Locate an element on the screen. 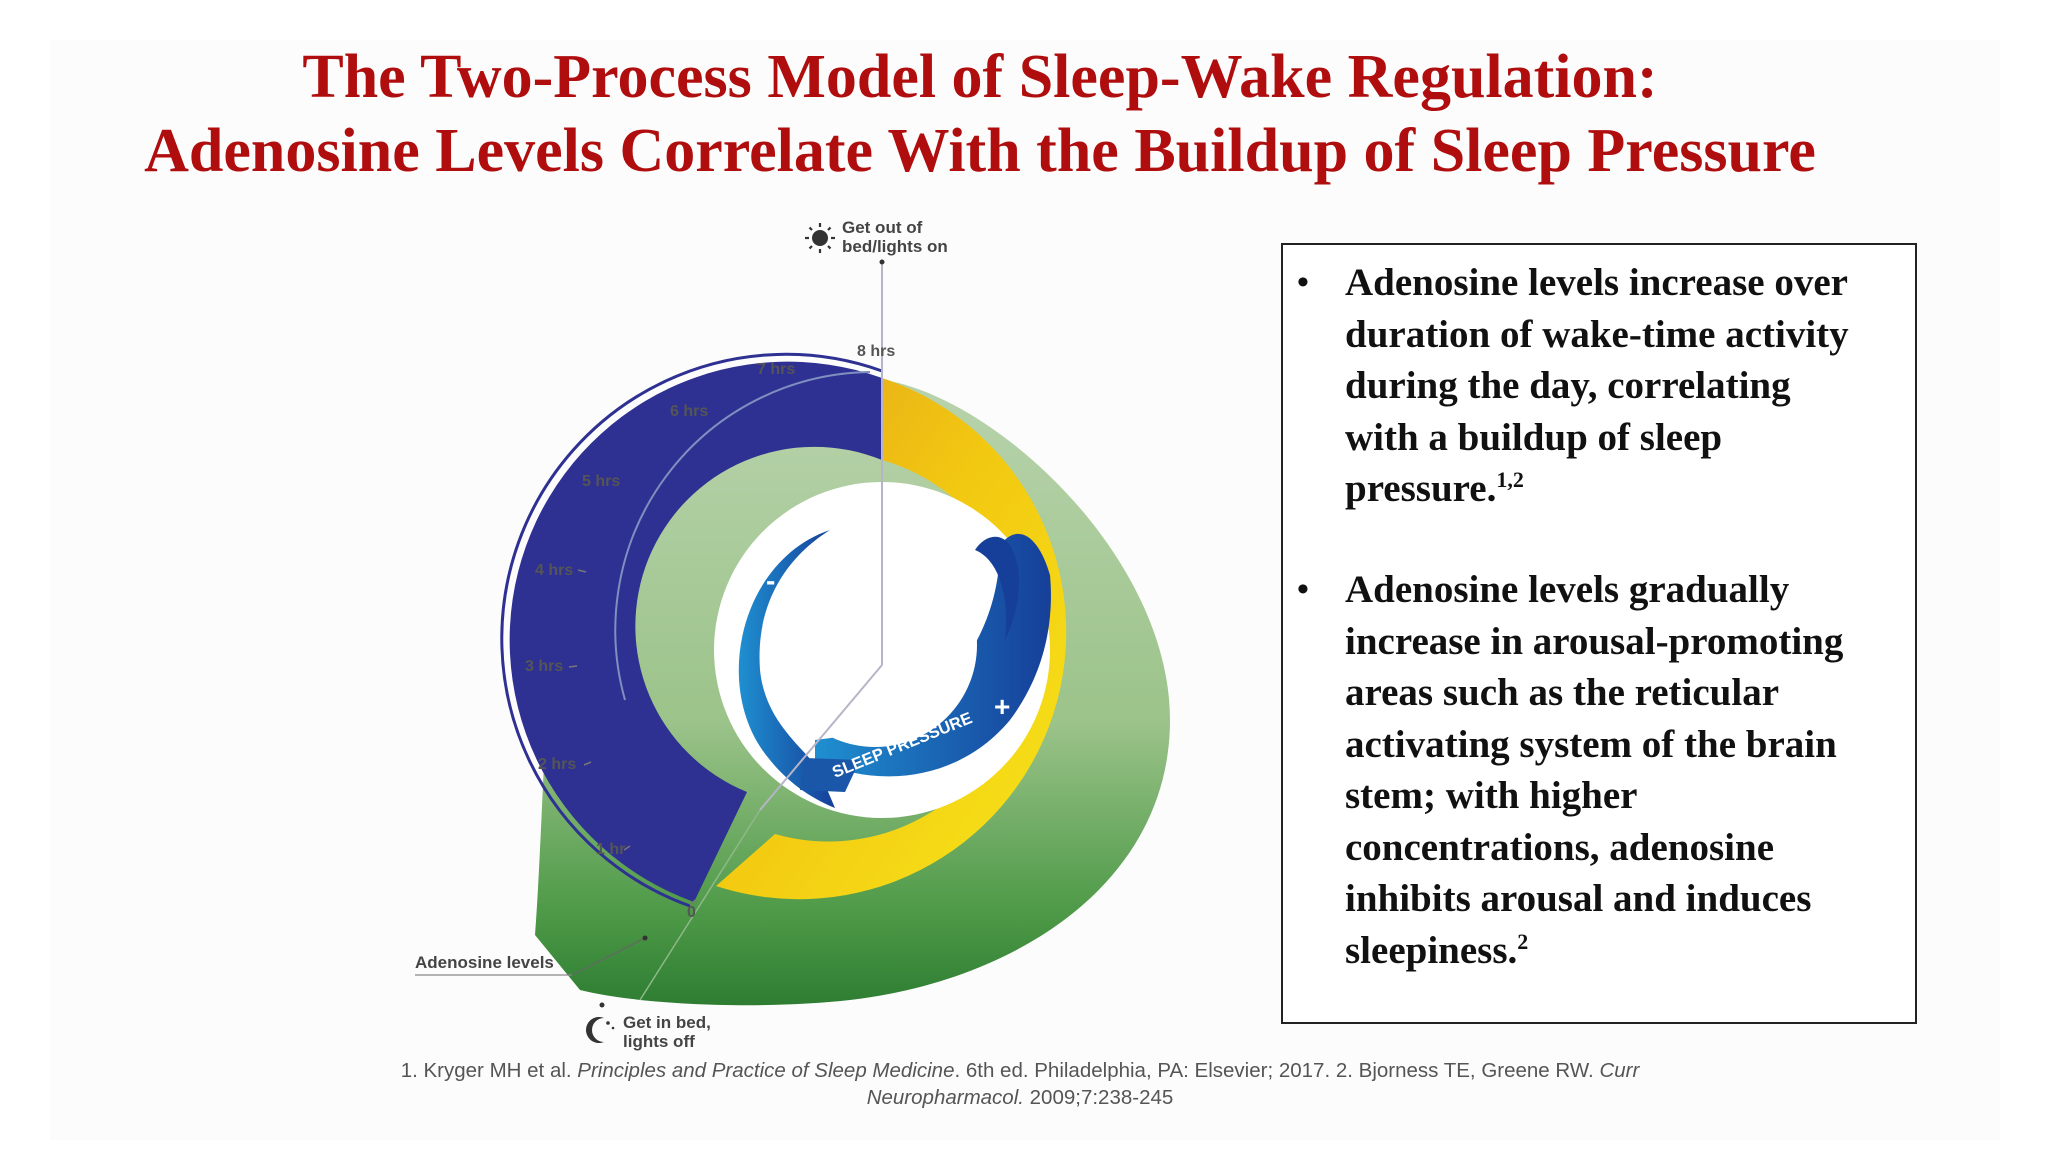  pressure-hook is located at coordinates (997, 588).